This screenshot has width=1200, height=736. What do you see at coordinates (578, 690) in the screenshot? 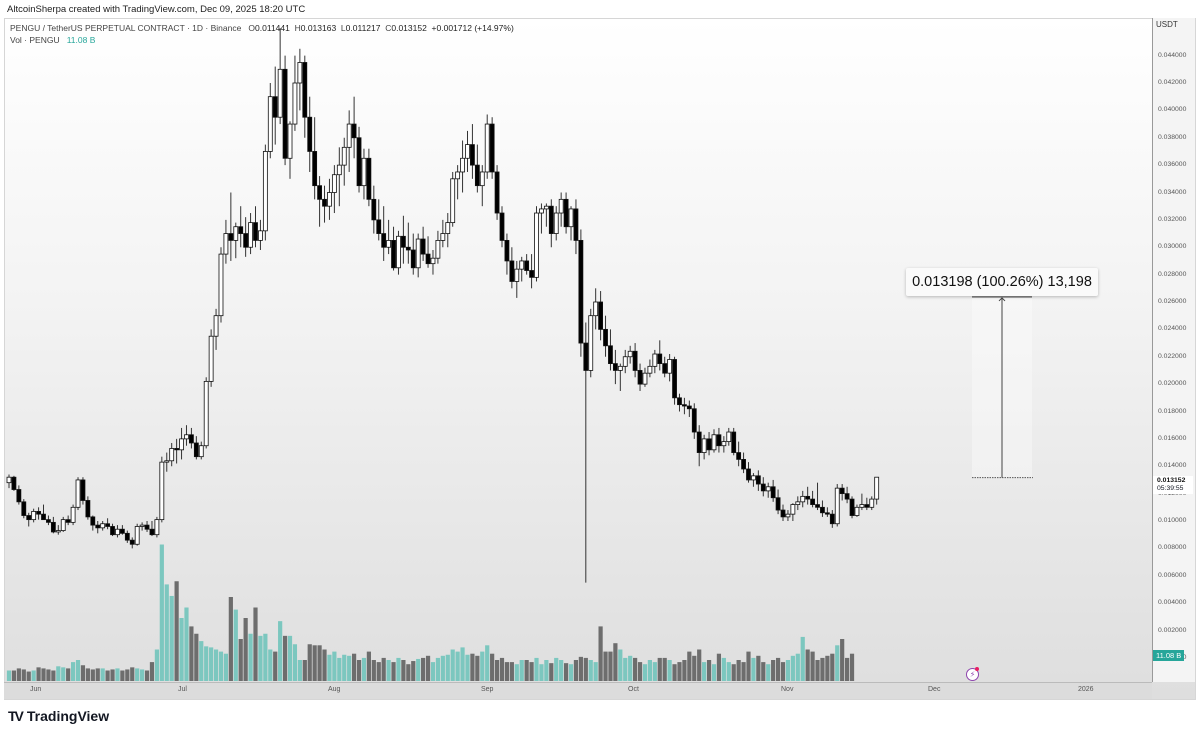
I see `time-axis` at bounding box center [578, 690].